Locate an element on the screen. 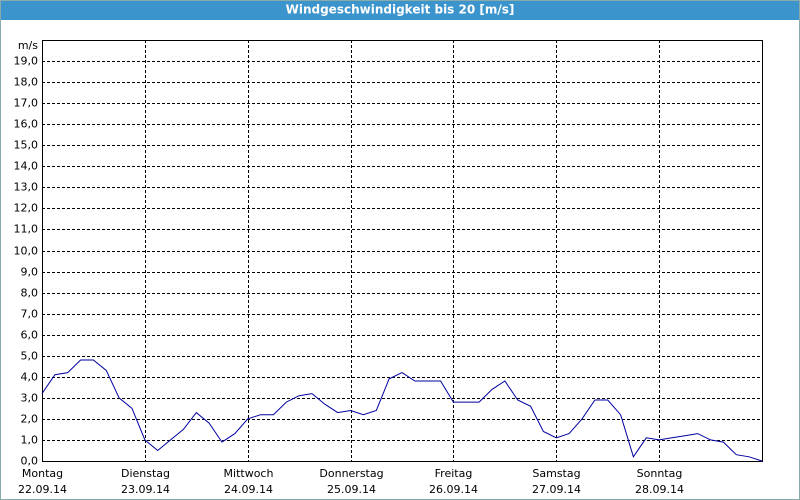 This screenshot has height=500, width=800. x-tick-date: 27.09.14 is located at coordinates (556, 489).